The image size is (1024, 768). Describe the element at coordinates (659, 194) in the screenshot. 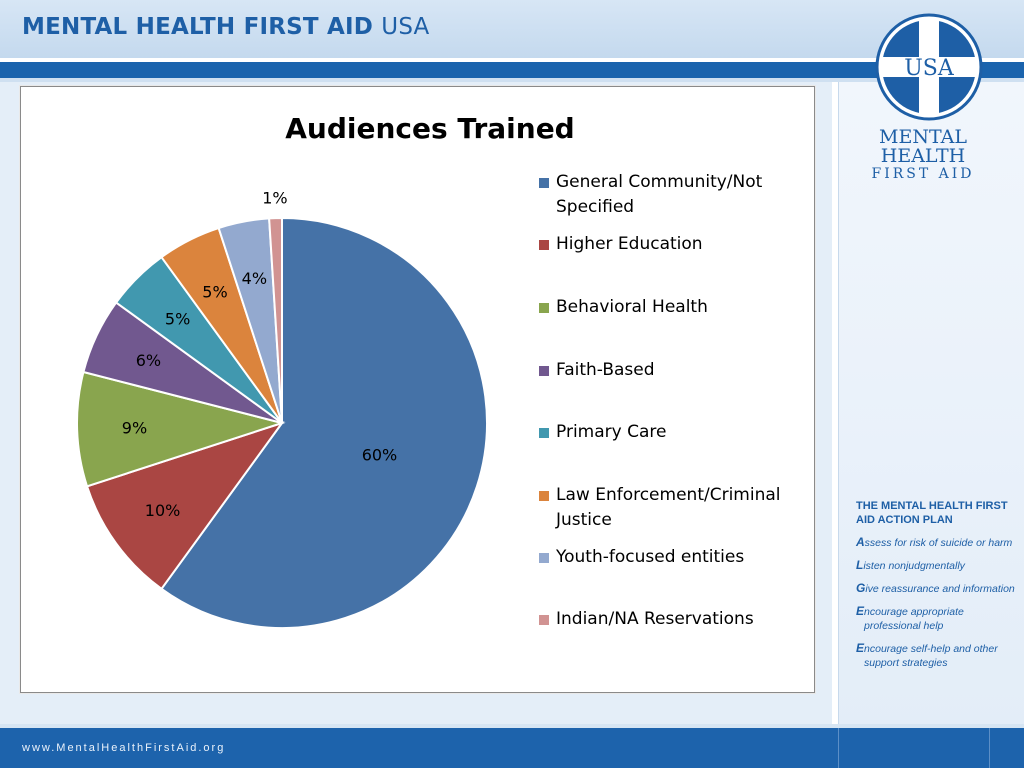

I see `legend-label: General Community/Not Specified` at that location.